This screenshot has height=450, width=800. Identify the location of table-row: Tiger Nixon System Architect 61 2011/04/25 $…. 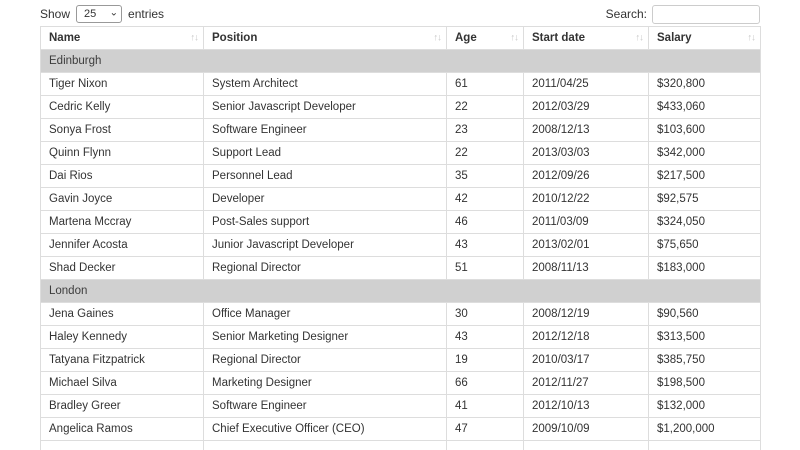
(400, 84).